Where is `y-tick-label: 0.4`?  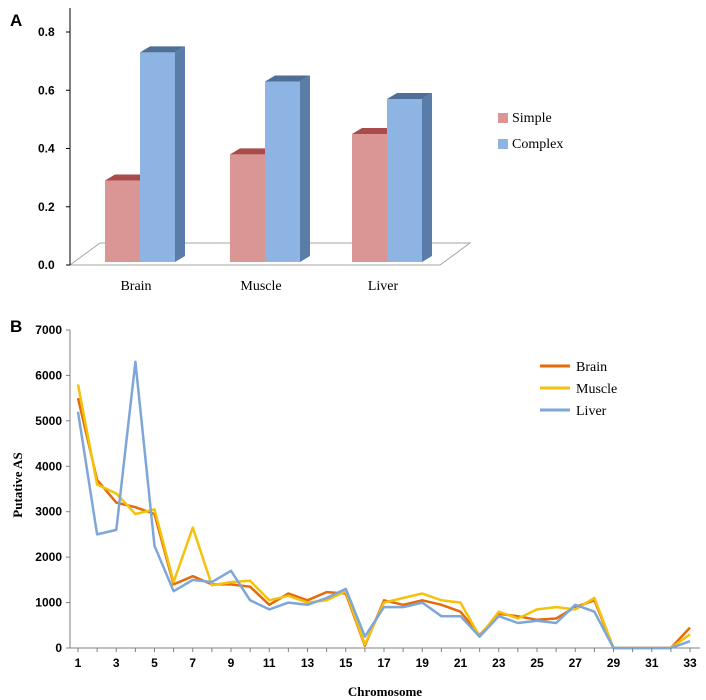 y-tick-label: 0.4 is located at coordinates (46, 149).